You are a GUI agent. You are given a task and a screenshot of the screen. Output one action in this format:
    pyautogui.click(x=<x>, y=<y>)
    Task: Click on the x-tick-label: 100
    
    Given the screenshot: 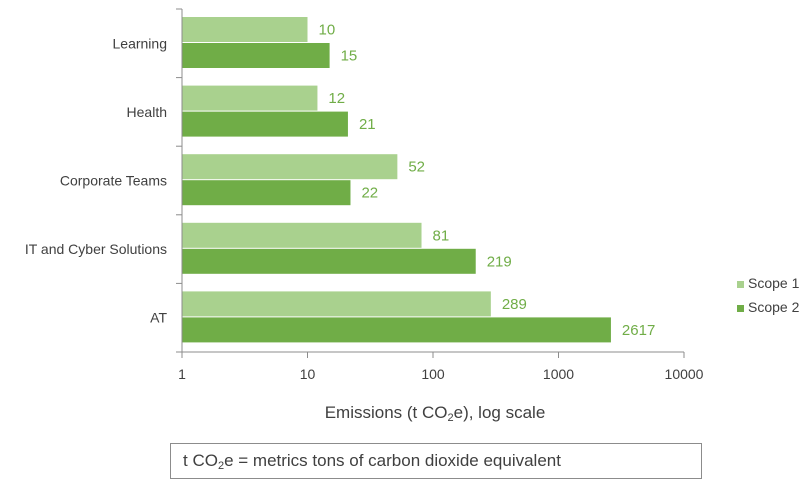 What is the action you would take?
    pyautogui.click(x=433, y=374)
    